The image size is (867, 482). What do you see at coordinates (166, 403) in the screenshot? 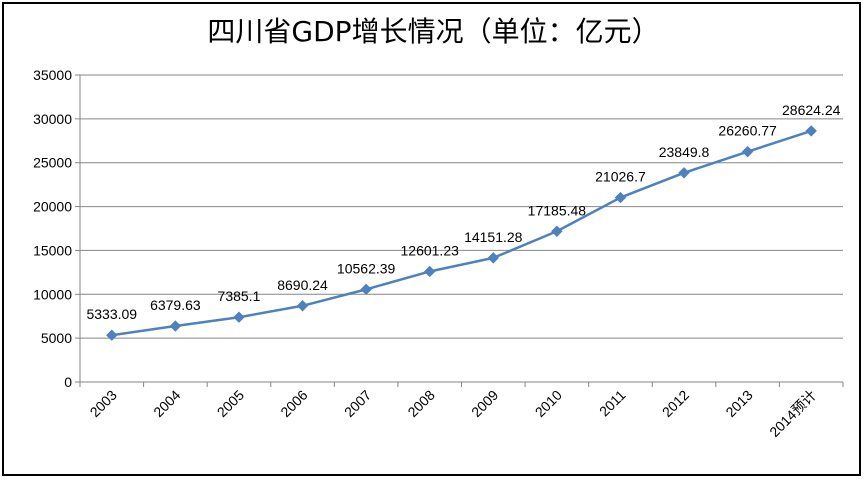
I see `x-tick-label: 2004` at bounding box center [166, 403].